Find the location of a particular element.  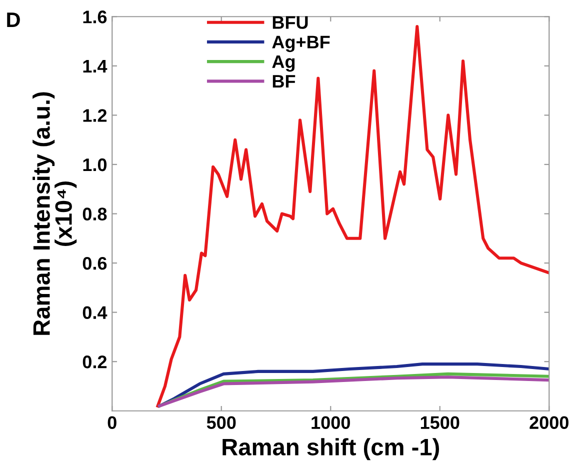

y-tick-label: 1.4 is located at coordinates (95, 66).